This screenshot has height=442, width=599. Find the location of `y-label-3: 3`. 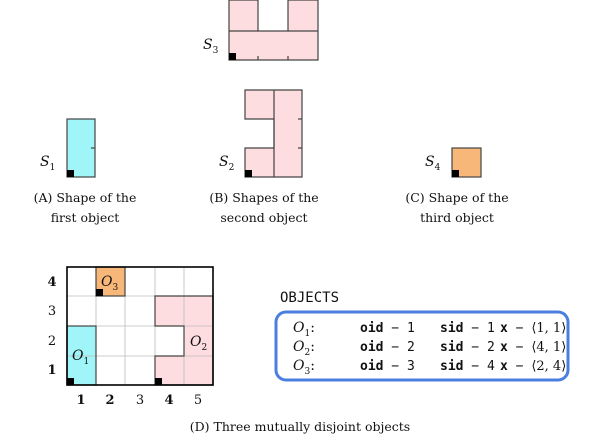

y-label-3: 3 is located at coordinates (52, 311).